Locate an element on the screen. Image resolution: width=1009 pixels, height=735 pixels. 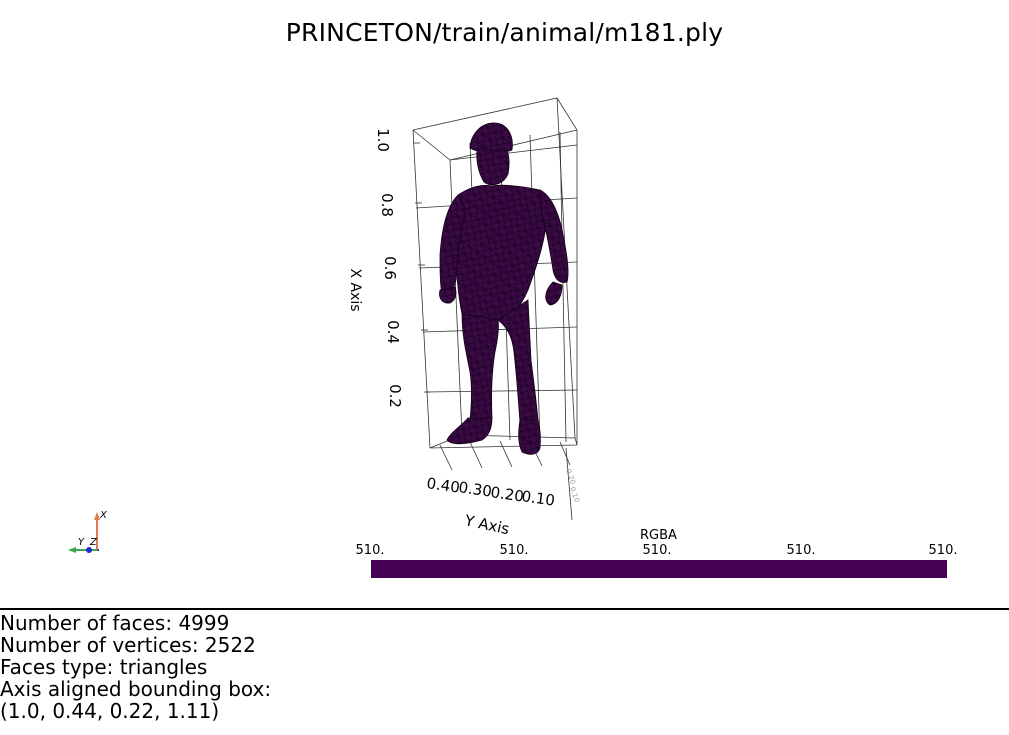
x-tick-label: 0.6 is located at coordinates (390, 268).